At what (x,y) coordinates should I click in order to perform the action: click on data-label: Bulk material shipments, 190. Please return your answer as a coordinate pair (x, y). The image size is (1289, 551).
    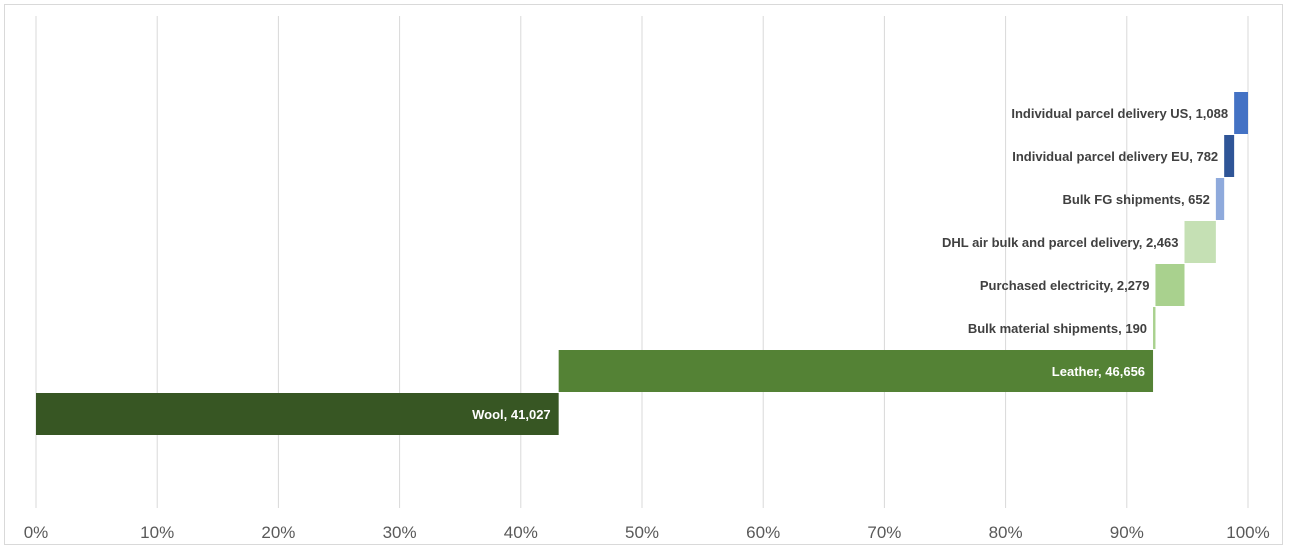
    Looking at the image, I should click on (1057, 328).